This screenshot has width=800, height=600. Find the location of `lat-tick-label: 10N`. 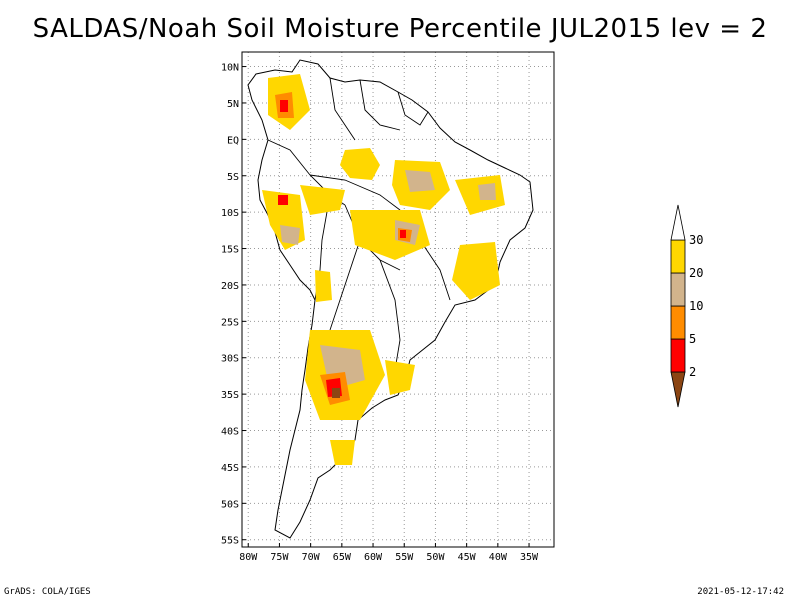

lat-tick-label: 10N is located at coordinates (230, 68).